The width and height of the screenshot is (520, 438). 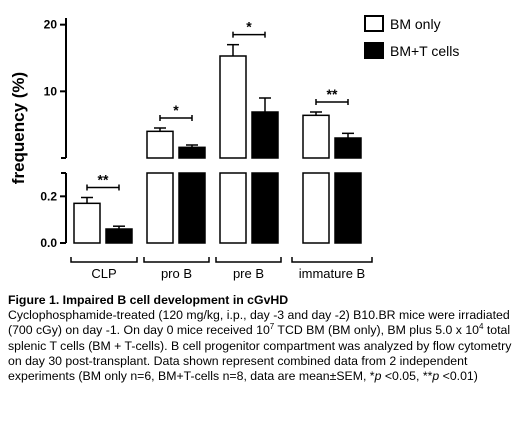 What do you see at coordinates (272, 327) in the screenshot?
I see `caption-sup-1: 7` at bounding box center [272, 327].